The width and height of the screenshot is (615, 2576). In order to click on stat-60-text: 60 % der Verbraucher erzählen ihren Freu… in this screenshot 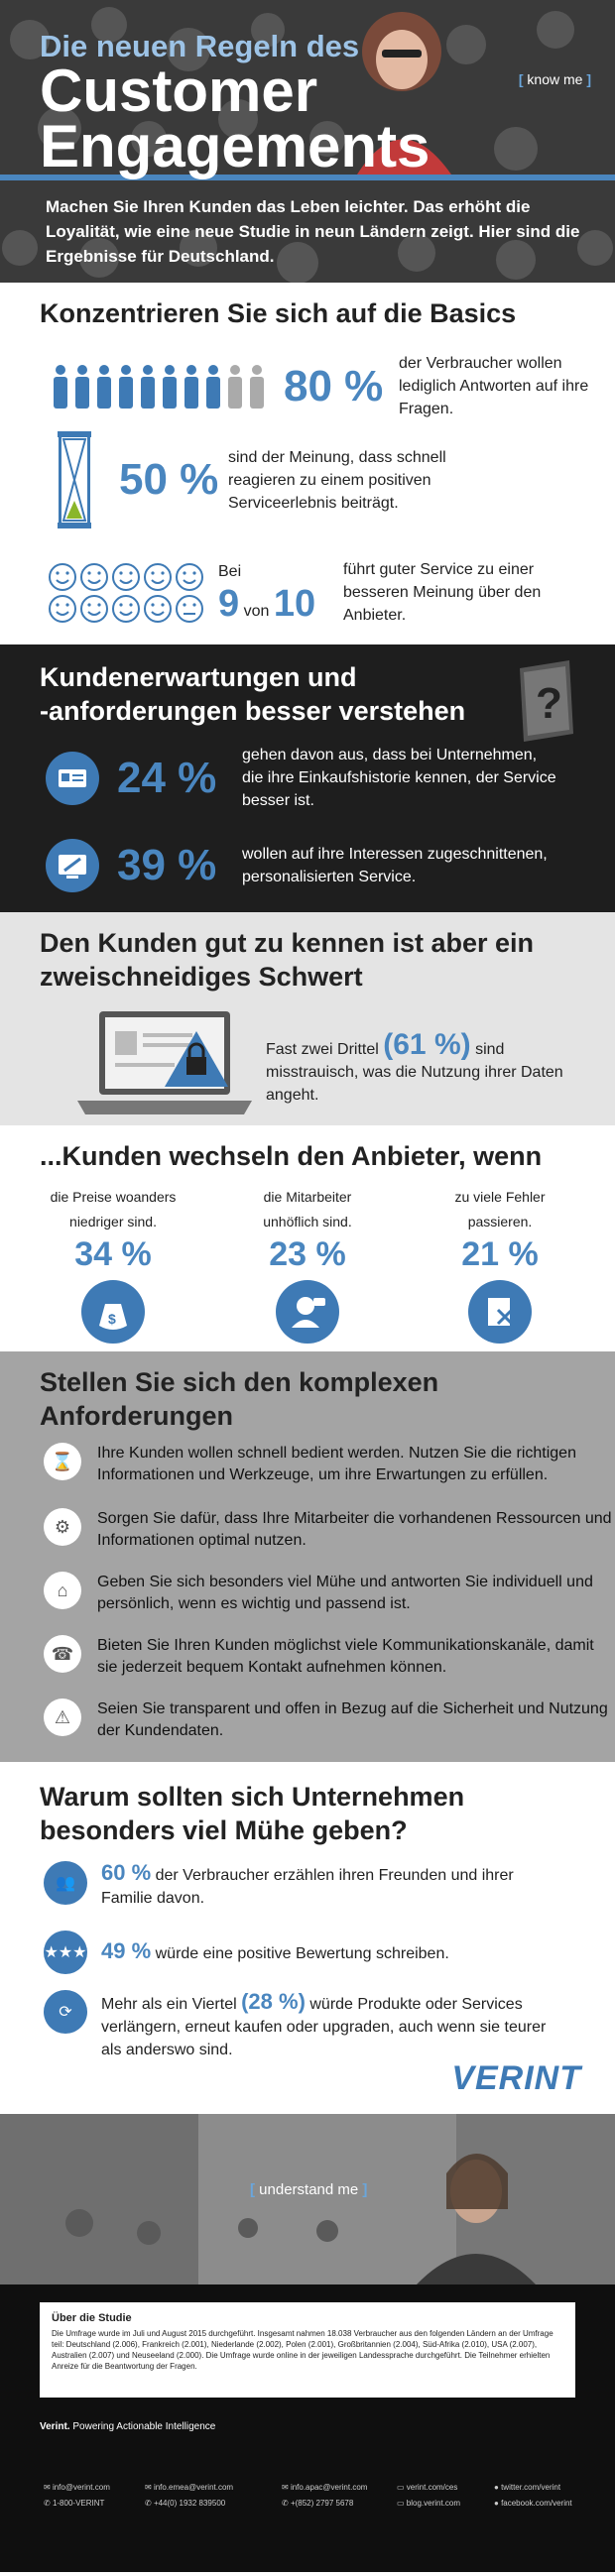, I will do `click(334, 1885)`.